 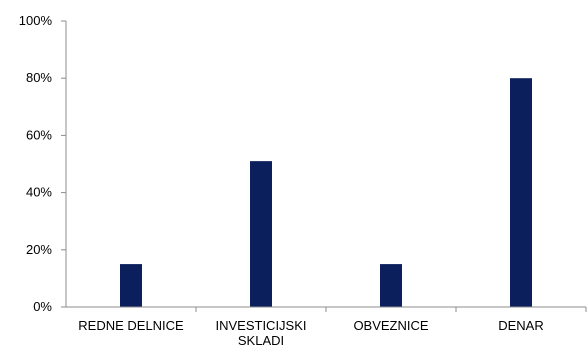 What do you see at coordinates (261, 340) in the screenshot?
I see `x-category-label: SKLADI` at bounding box center [261, 340].